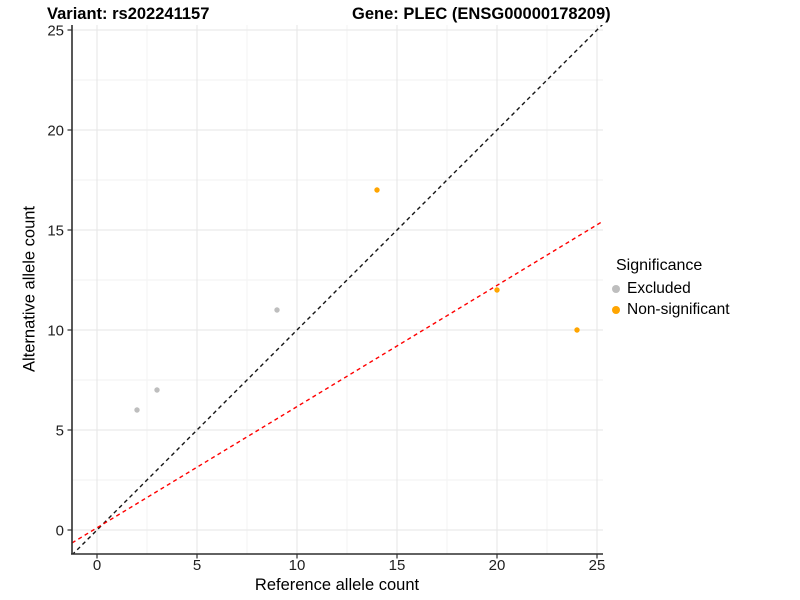 This screenshot has width=800, height=600. Describe the element at coordinates (497, 565) in the screenshot. I see `x-tick-label: 20` at that location.